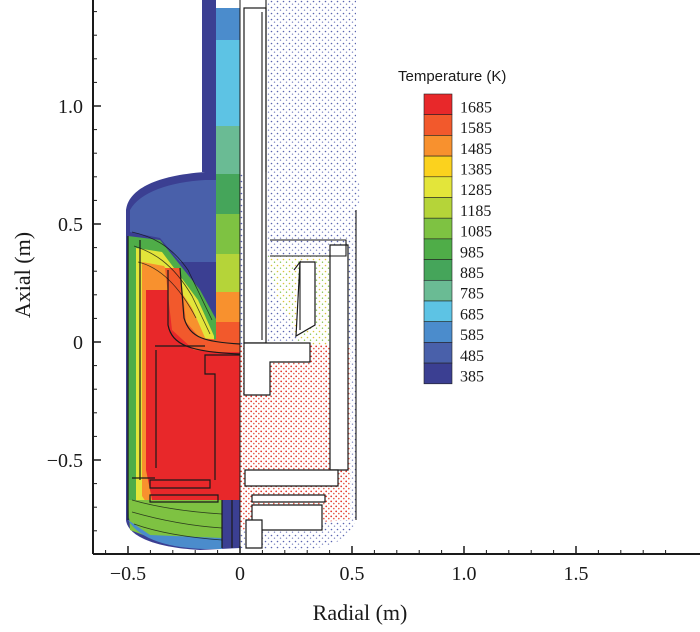  I want to click on legend-label: 1385, so click(476, 169).